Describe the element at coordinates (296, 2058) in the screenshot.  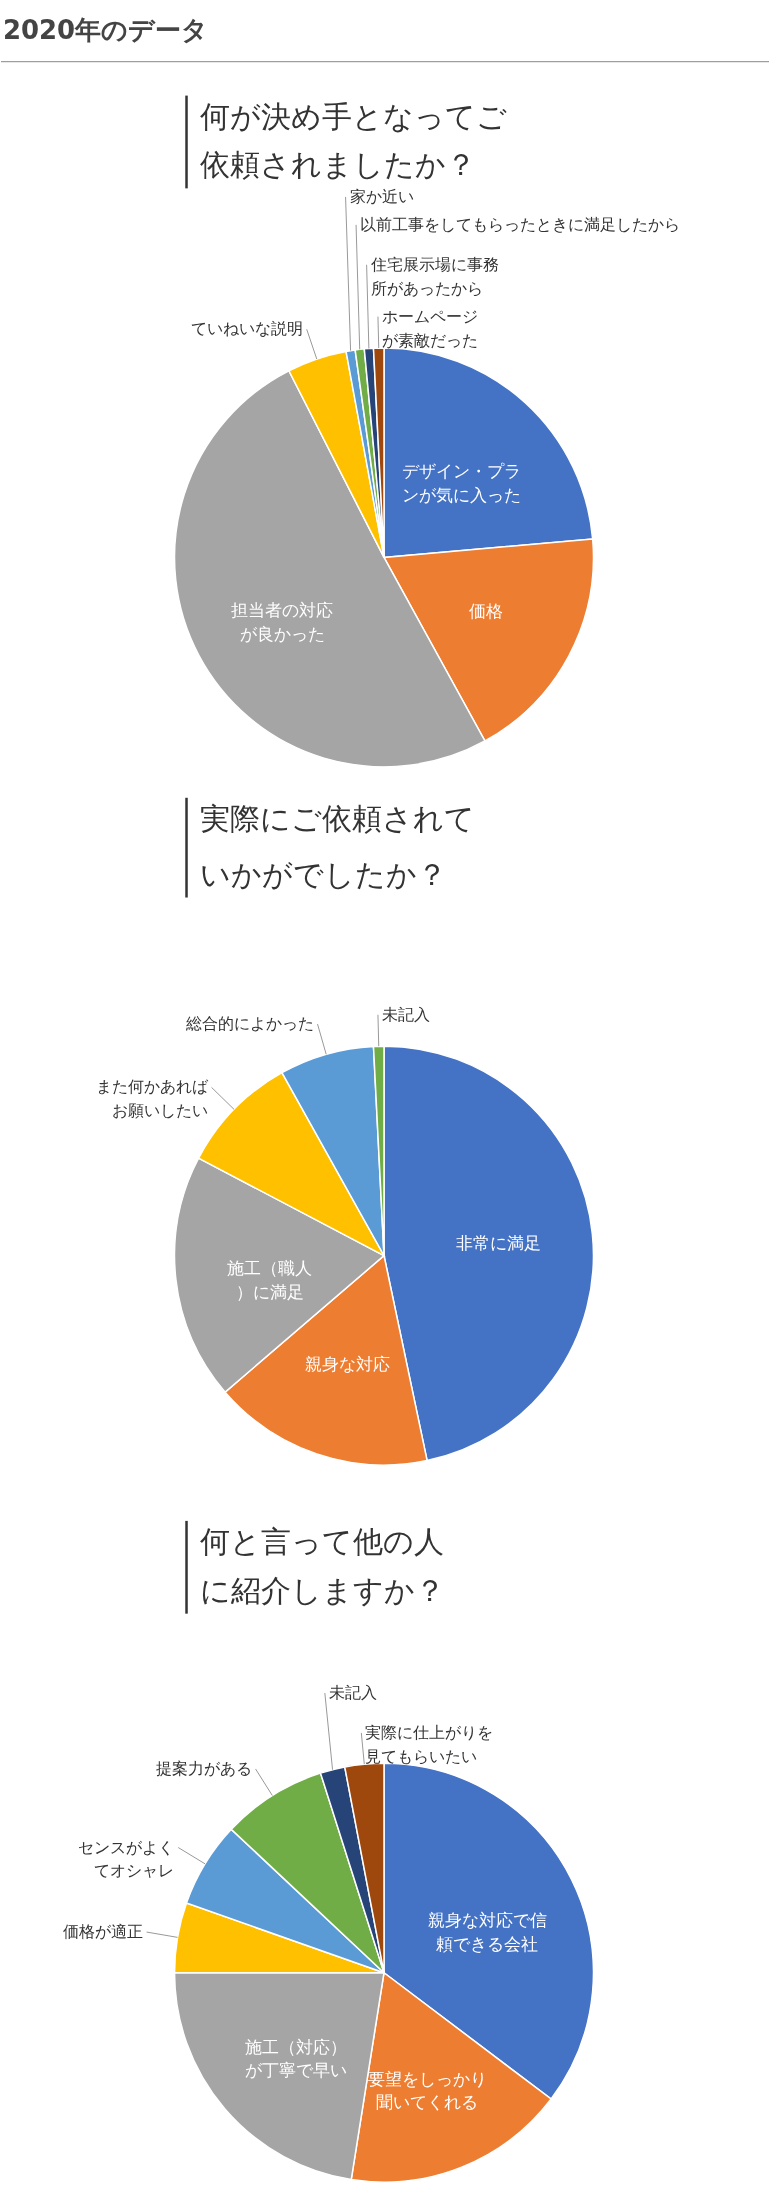
I see `slice-label: 施工（対応）が丁寧で早い` at that location.